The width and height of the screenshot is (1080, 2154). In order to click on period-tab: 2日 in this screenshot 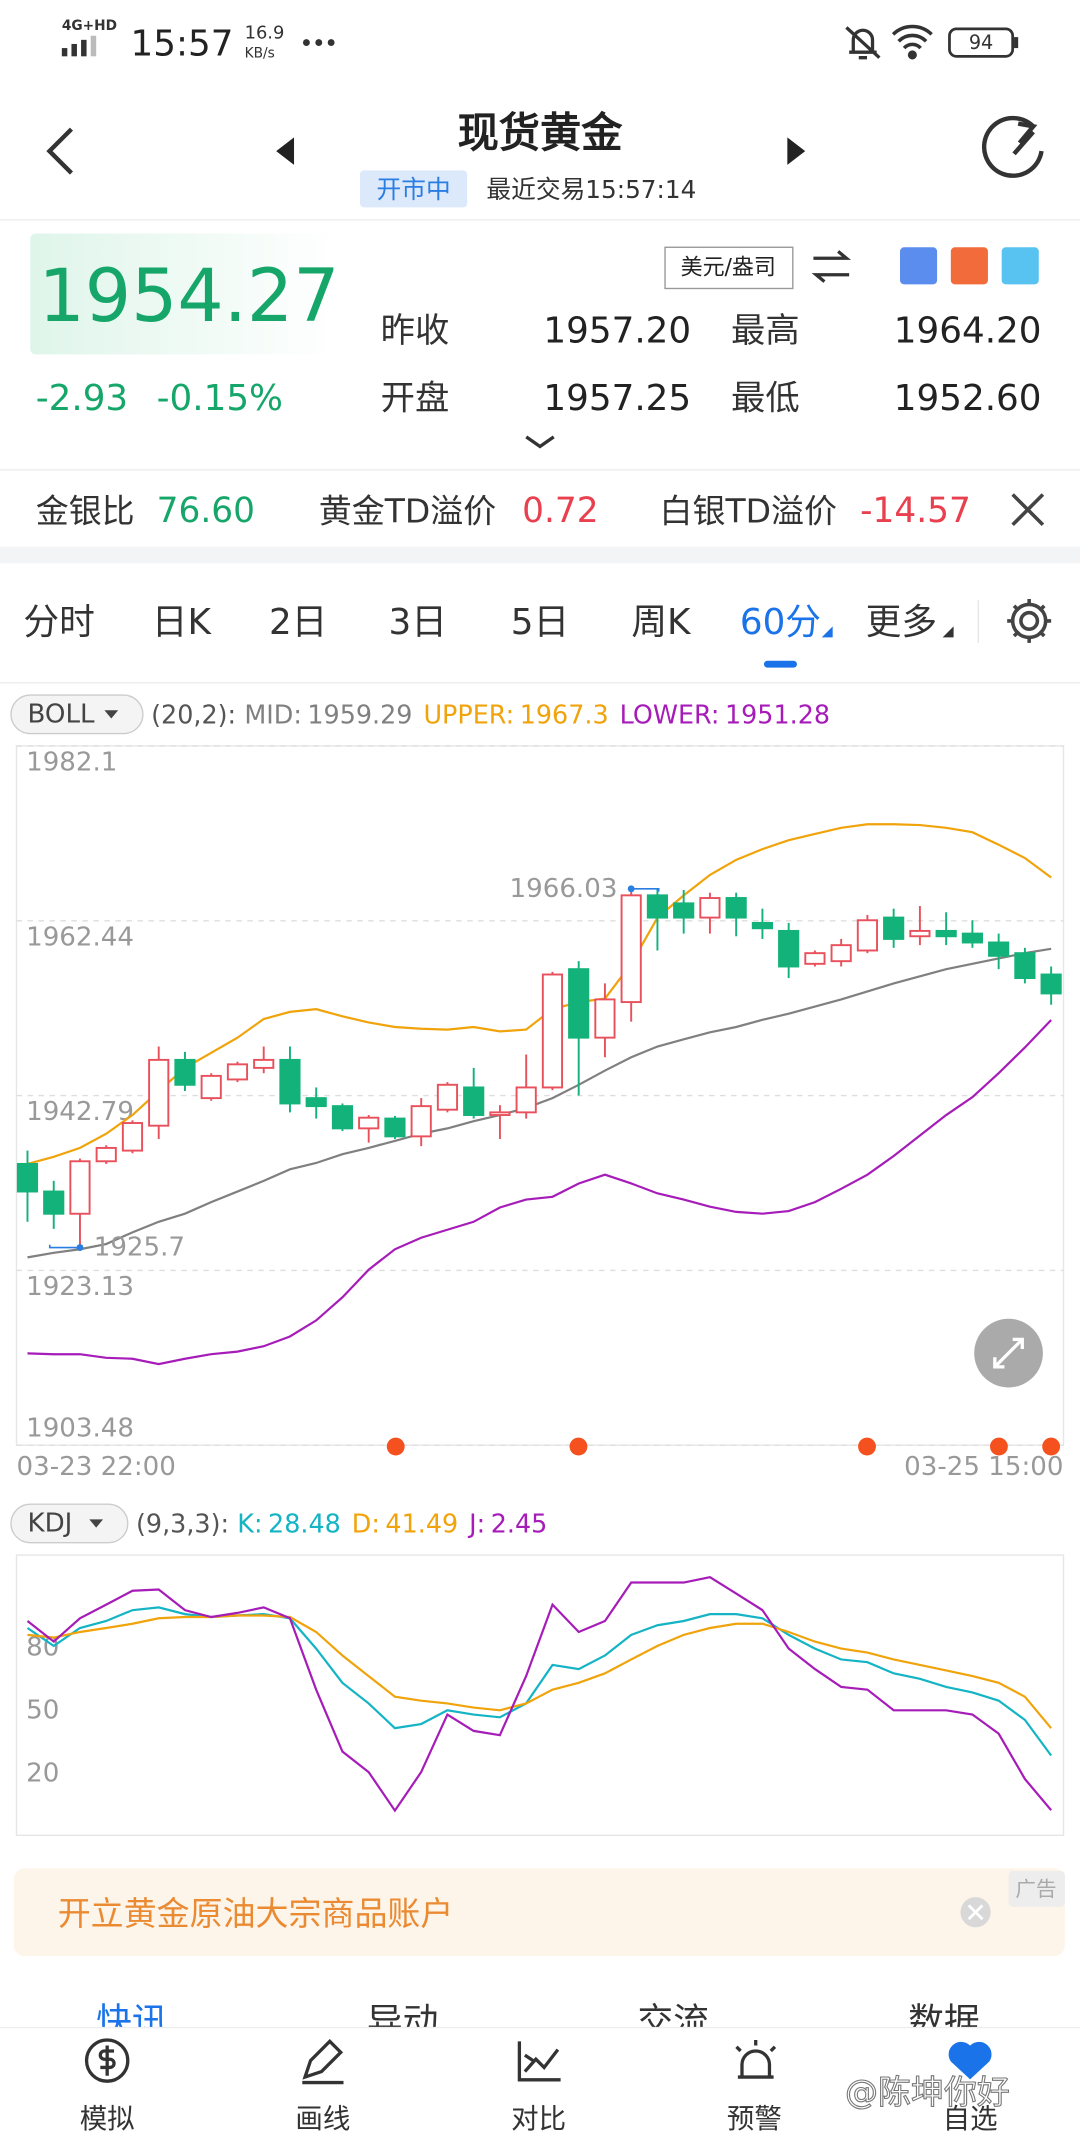, I will do `click(298, 622)`.